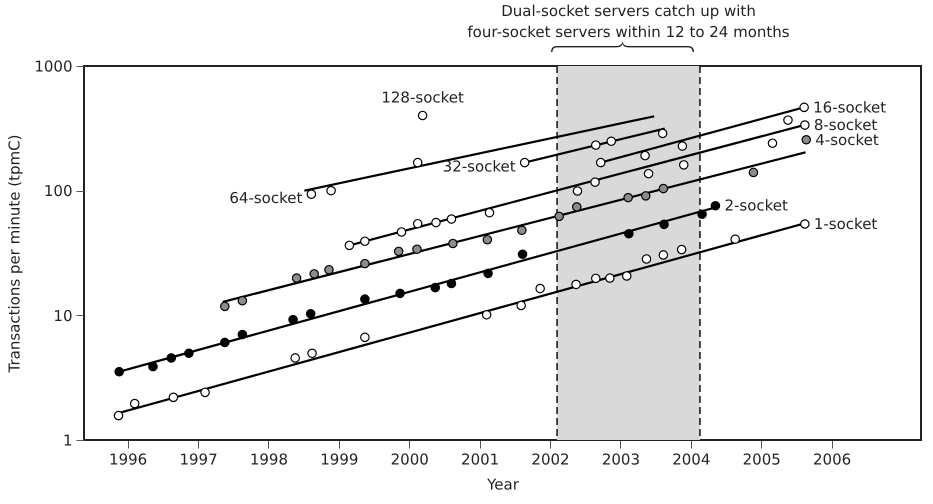 This screenshot has width=933, height=504. Describe the element at coordinates (691, 459) in the screenshot. I see `x-tick-label: 2004` at that location.